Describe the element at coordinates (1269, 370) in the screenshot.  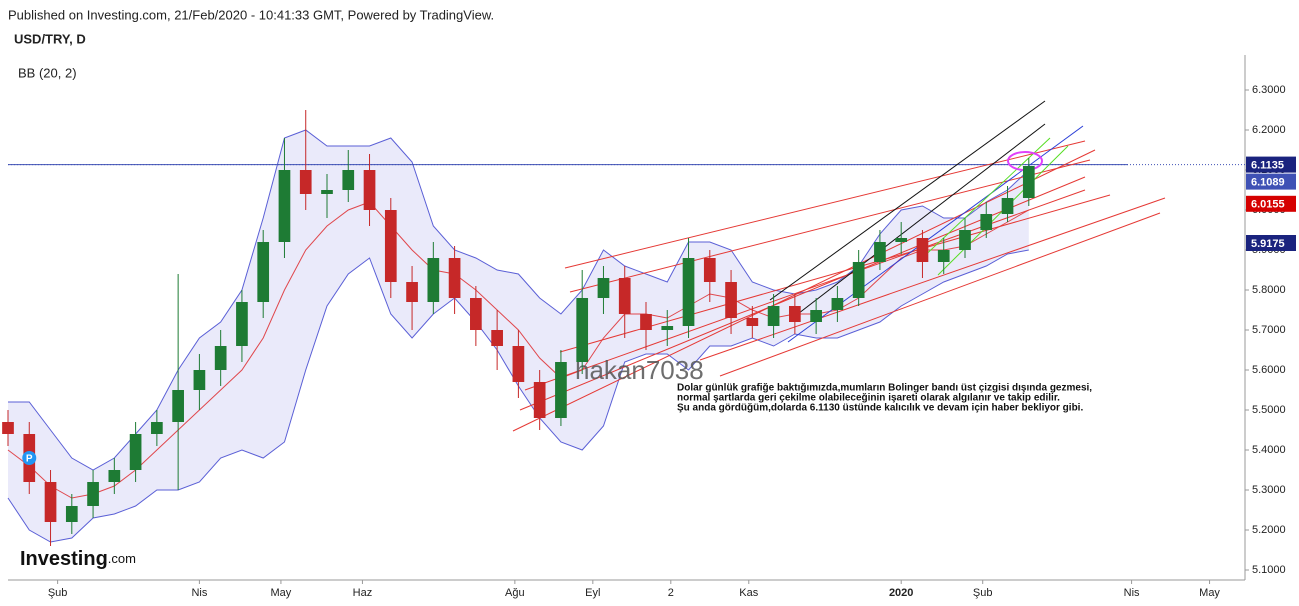
I see `y-tick-label: 5.6000` at that location.